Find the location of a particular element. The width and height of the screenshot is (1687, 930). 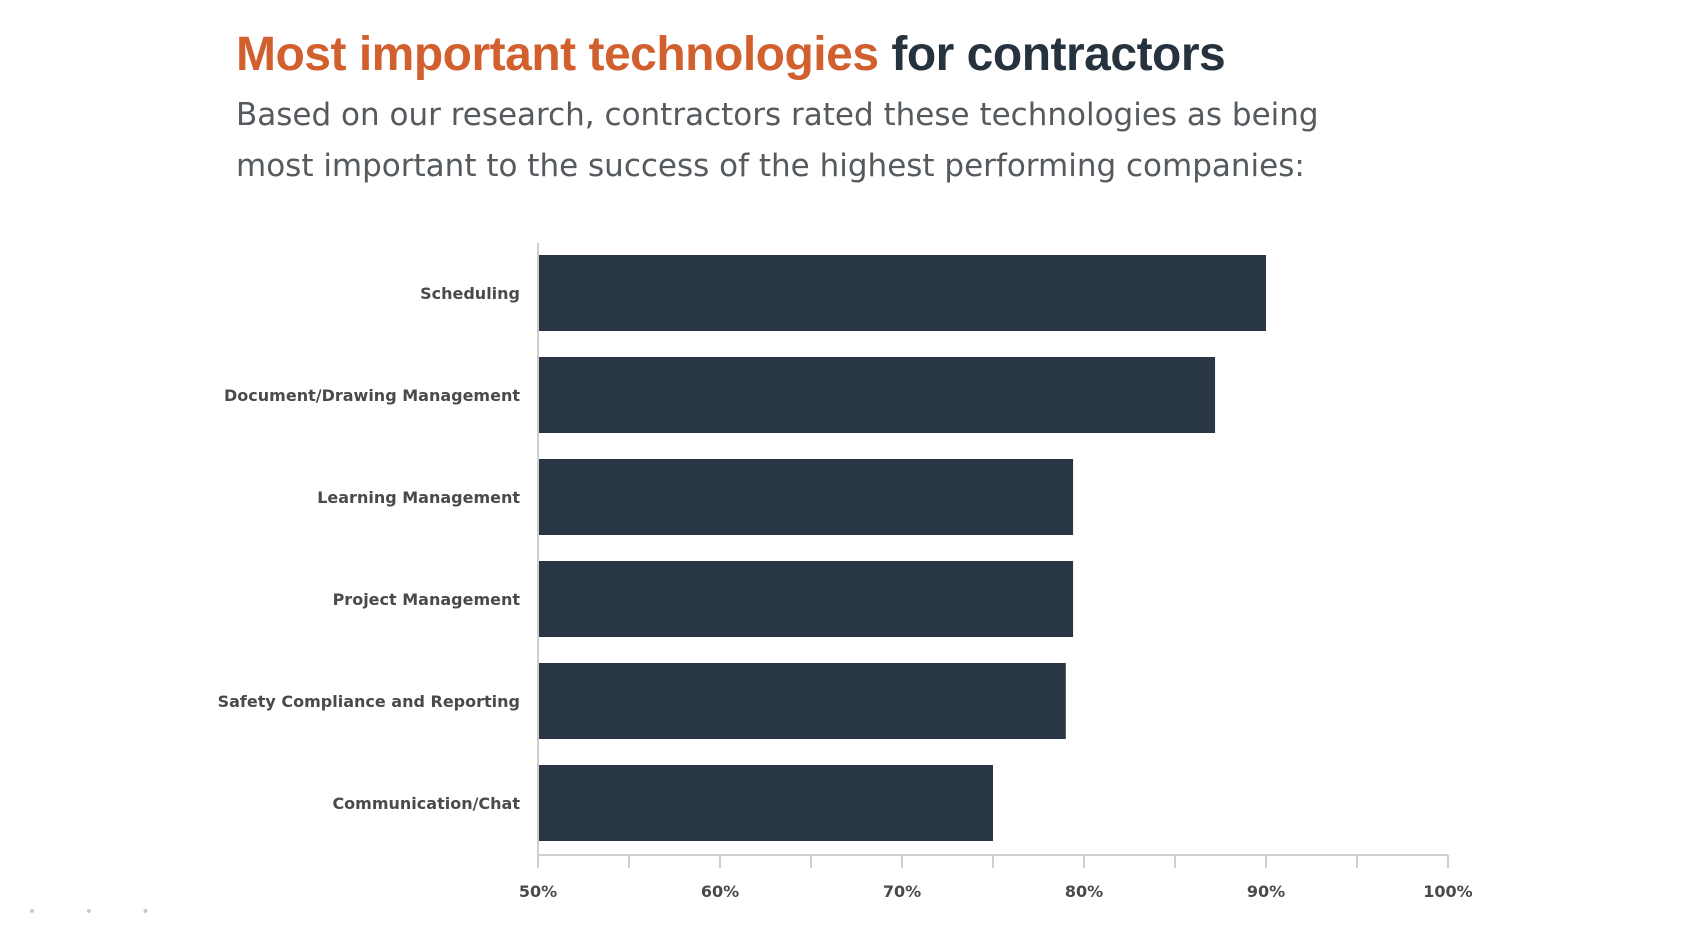

title-accent: Most important technologies is located at coordinates (557, 54).